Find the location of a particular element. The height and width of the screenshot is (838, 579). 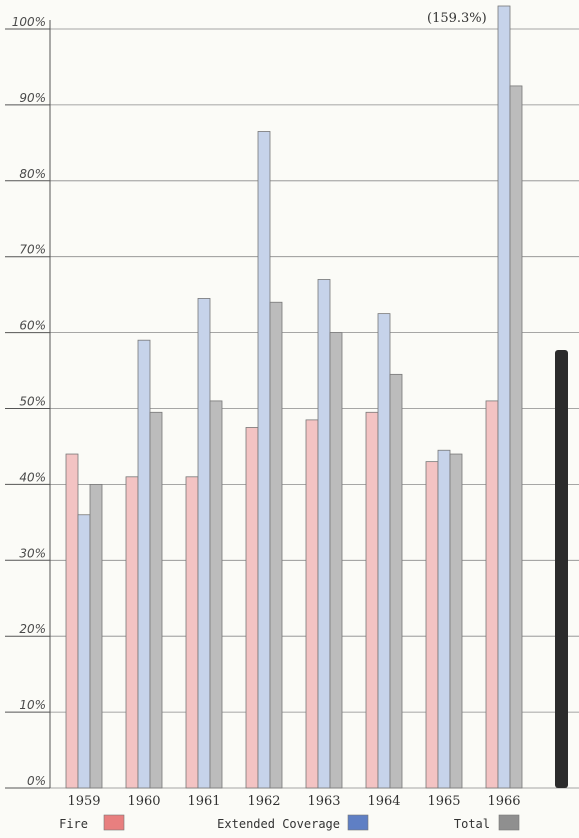

bar-extended-coverage-1962 is located at coordinates (264, 460).